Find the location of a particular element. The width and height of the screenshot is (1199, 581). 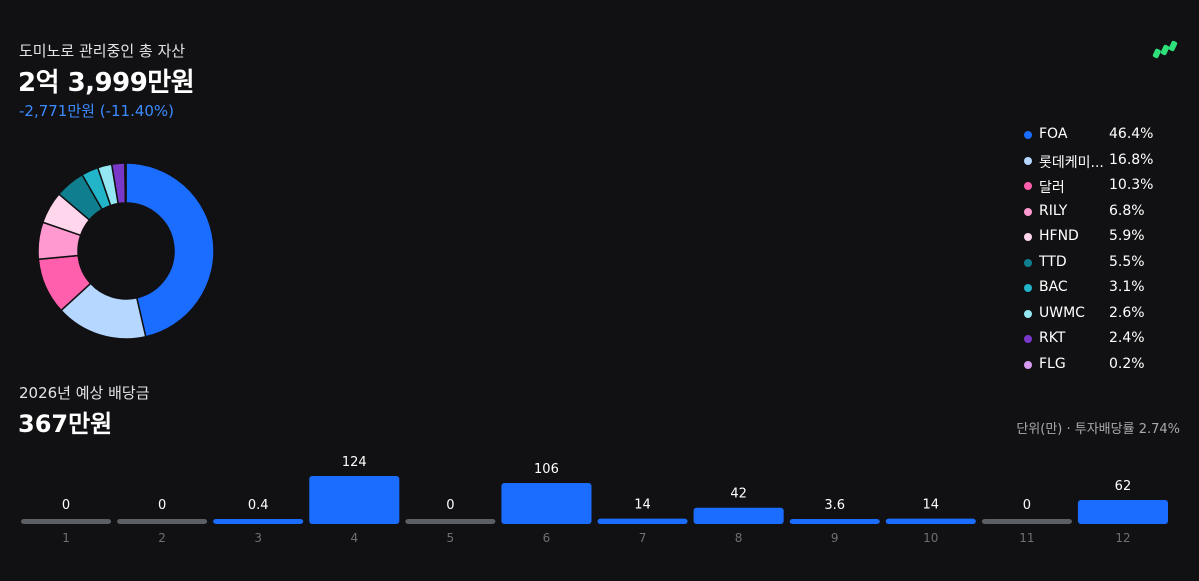

legend-item: RILY 6.8% is located at coordinates (1104, 214).